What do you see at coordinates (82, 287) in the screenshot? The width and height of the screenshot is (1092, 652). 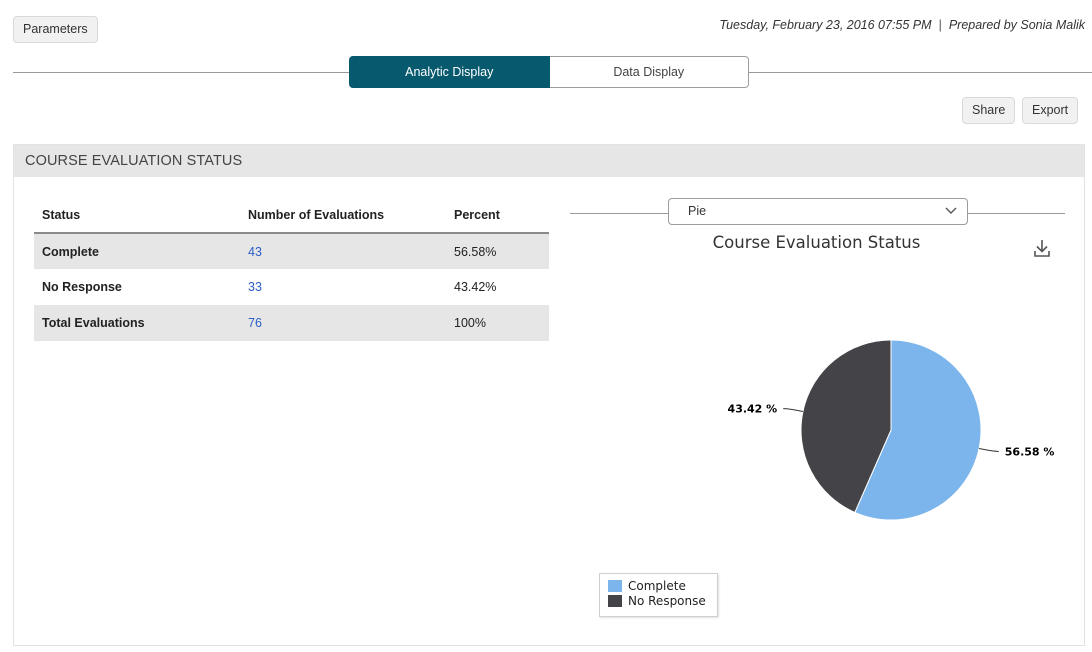 I see `row-status: No Response` at bounding box center [82, 287].